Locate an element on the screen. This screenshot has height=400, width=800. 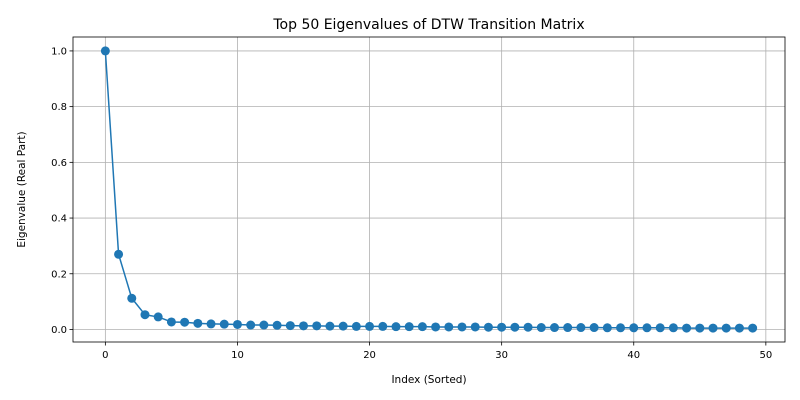
y-axis-label: Eigenvalue (Real Part) is located at coordinates (22, 189).